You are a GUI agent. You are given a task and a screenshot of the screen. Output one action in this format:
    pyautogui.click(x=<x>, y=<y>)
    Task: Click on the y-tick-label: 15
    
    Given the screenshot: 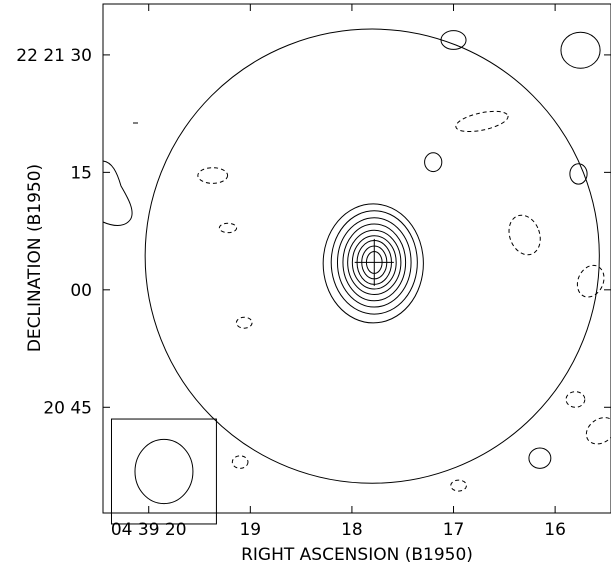 What is the action you would take?
    pyautogui.click(x=81, y=173)
    